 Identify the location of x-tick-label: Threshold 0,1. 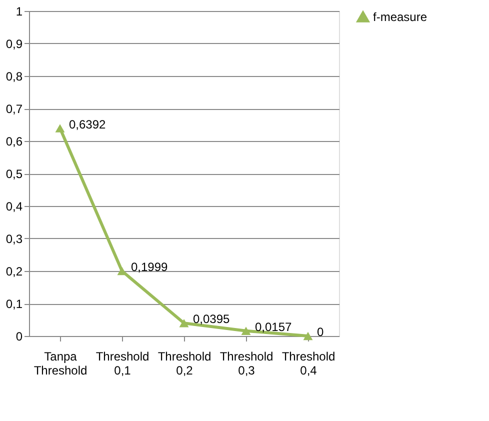
(123, 364).